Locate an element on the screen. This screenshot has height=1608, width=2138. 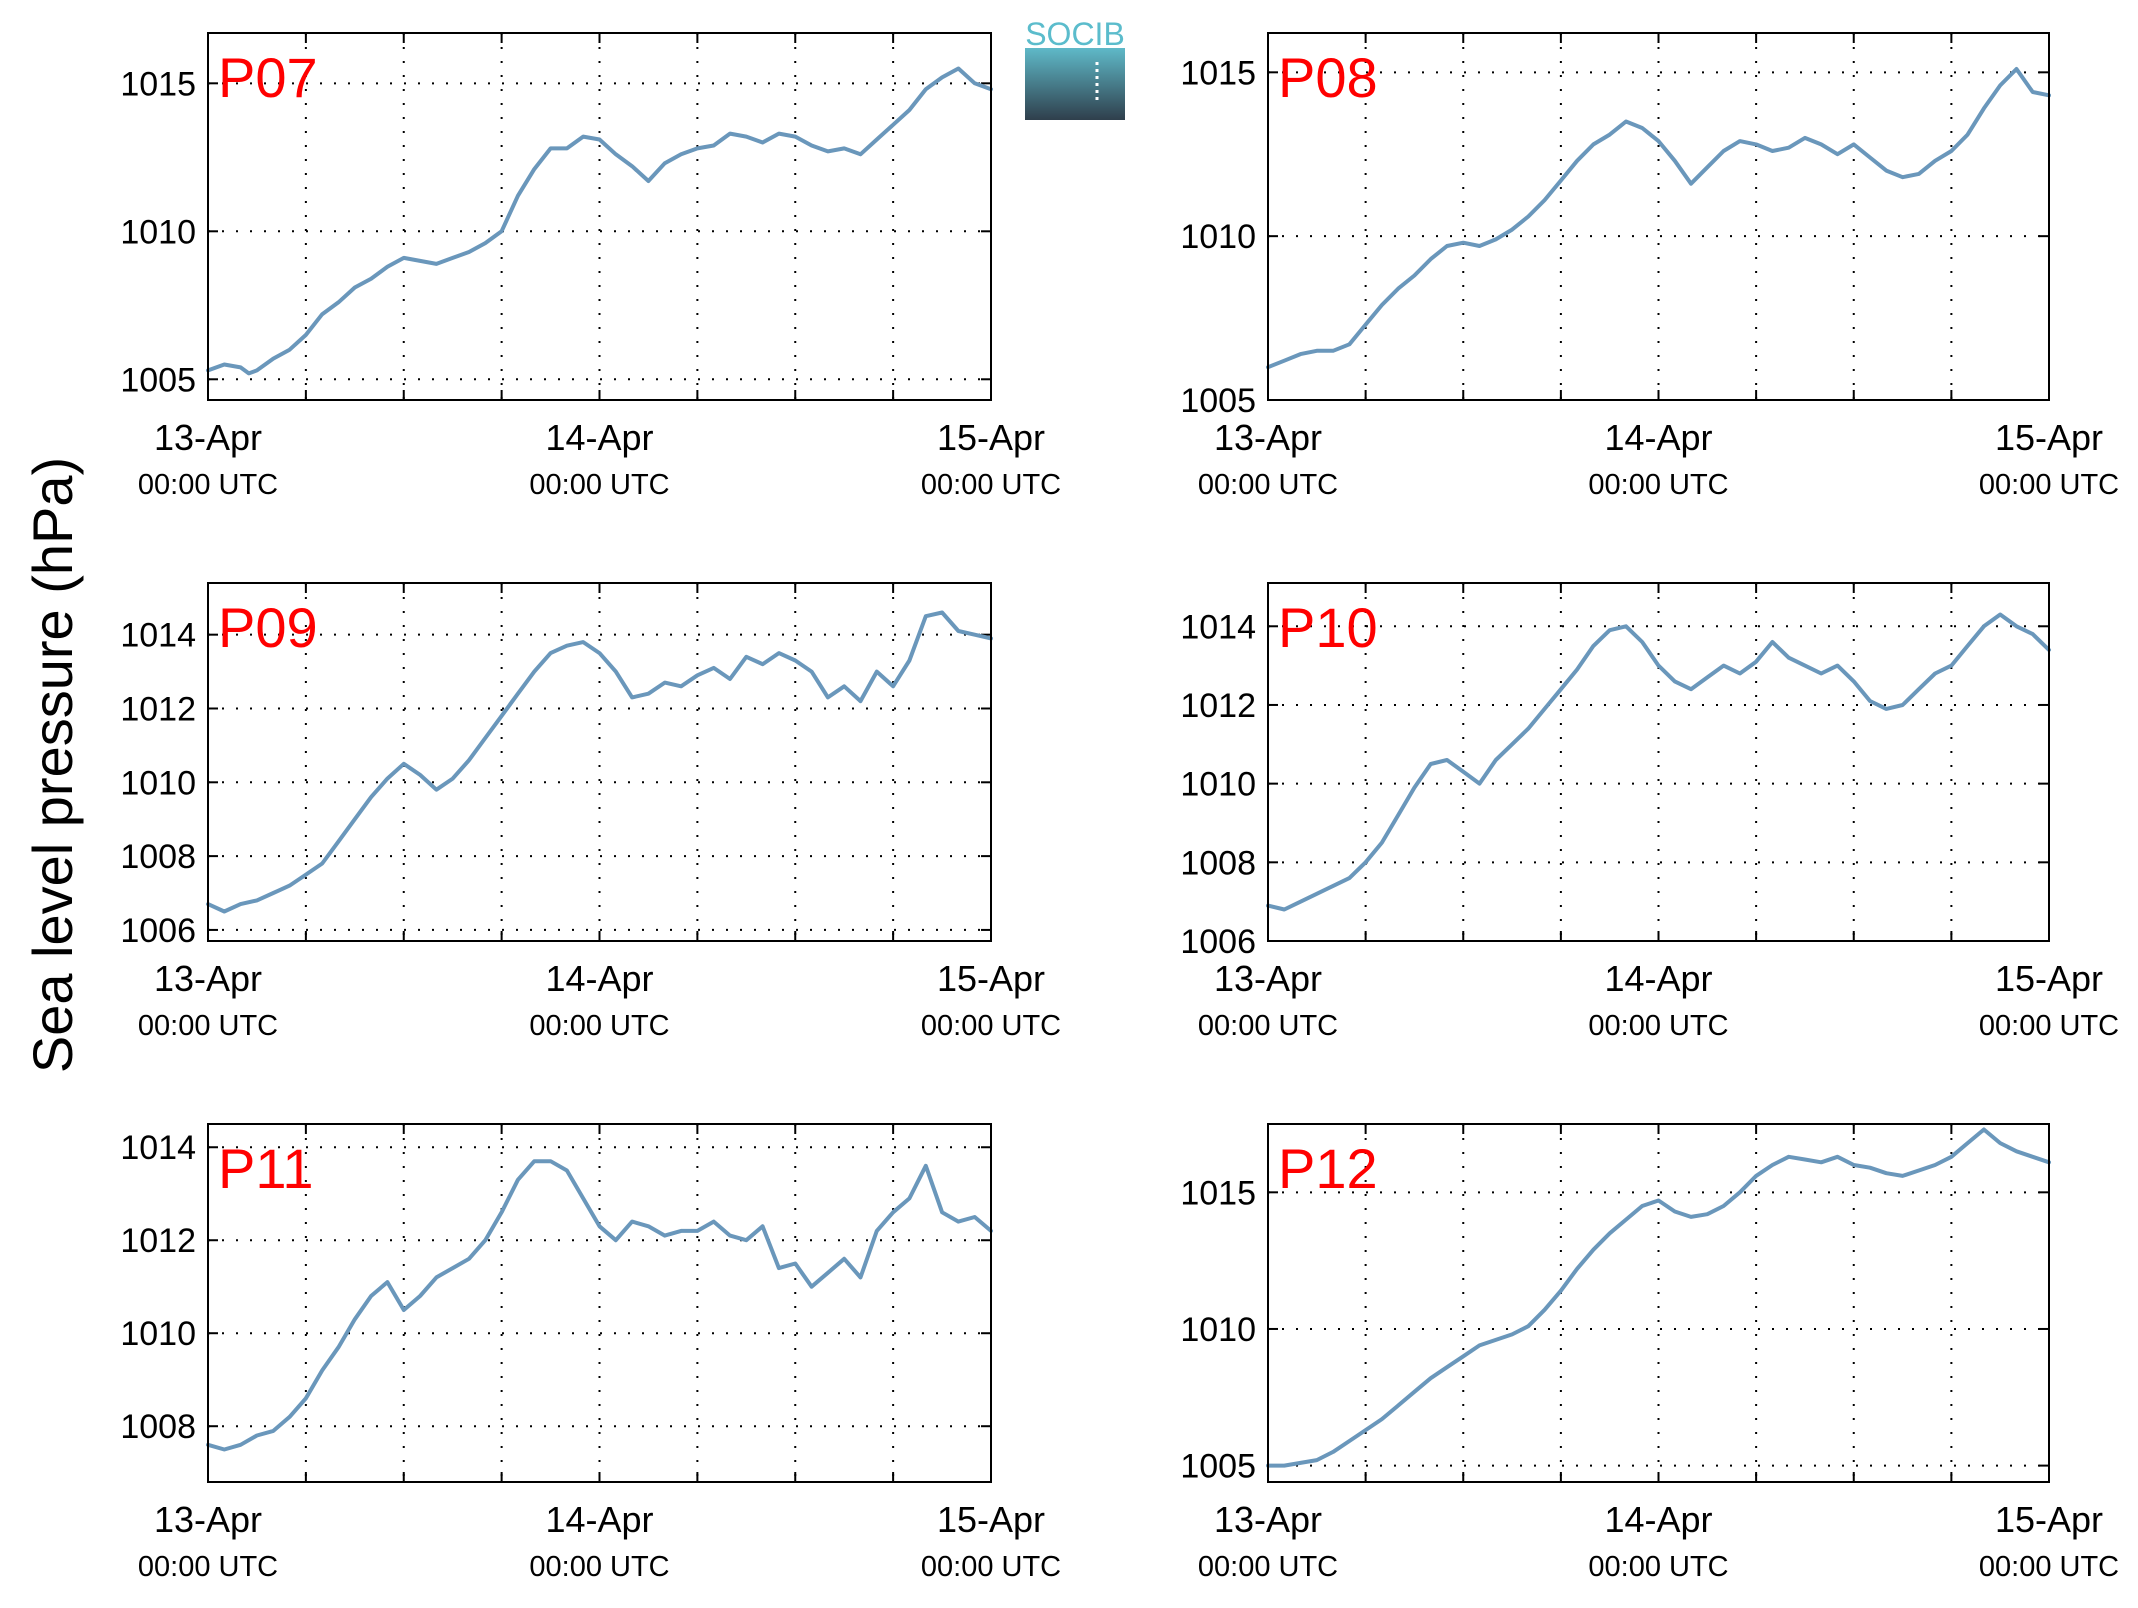
station-label-p09: P09 is located at coordinates (268, 627).